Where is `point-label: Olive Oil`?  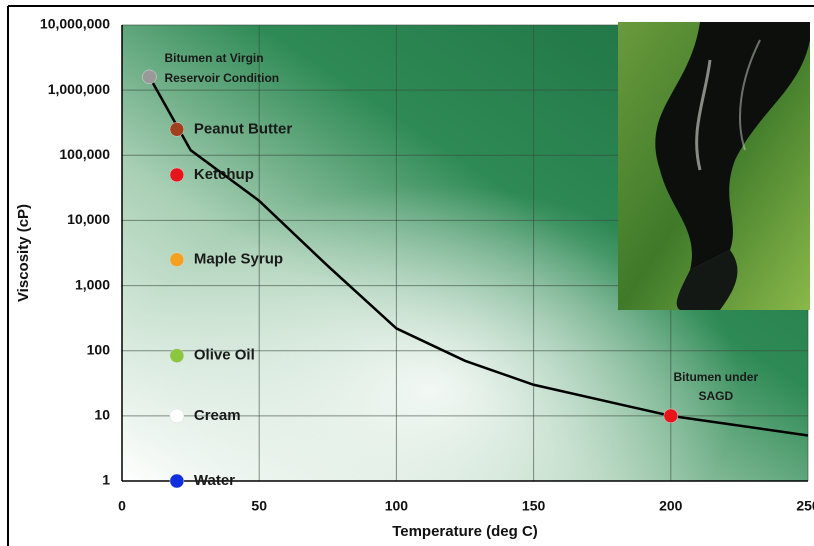 point-label: Olive Oil is located at coordinates (224, 355).